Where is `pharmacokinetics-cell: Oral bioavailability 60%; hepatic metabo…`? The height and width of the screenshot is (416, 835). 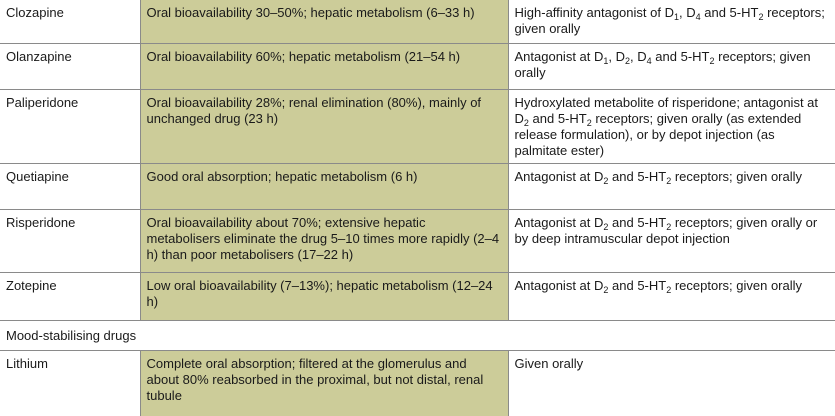 pharmacokinetics-cell: Oral bioavailability 60%; hepatic metabo… is located at coordinates (324, 65).